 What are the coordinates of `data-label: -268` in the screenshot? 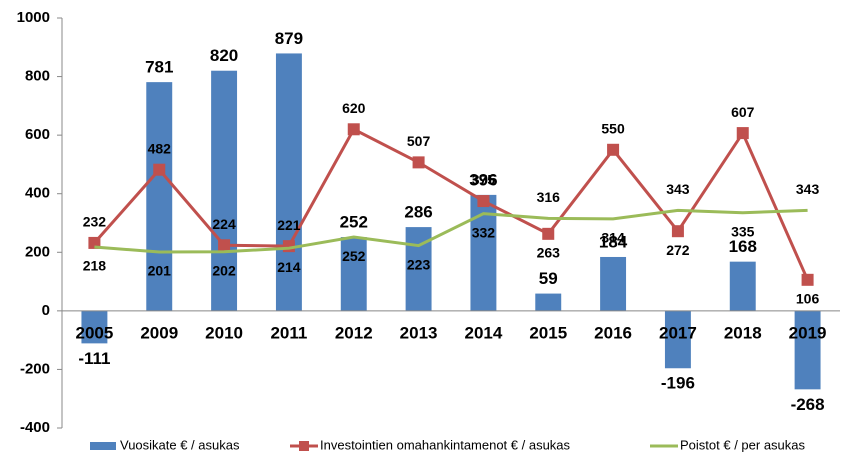 It's located at (808, 404).